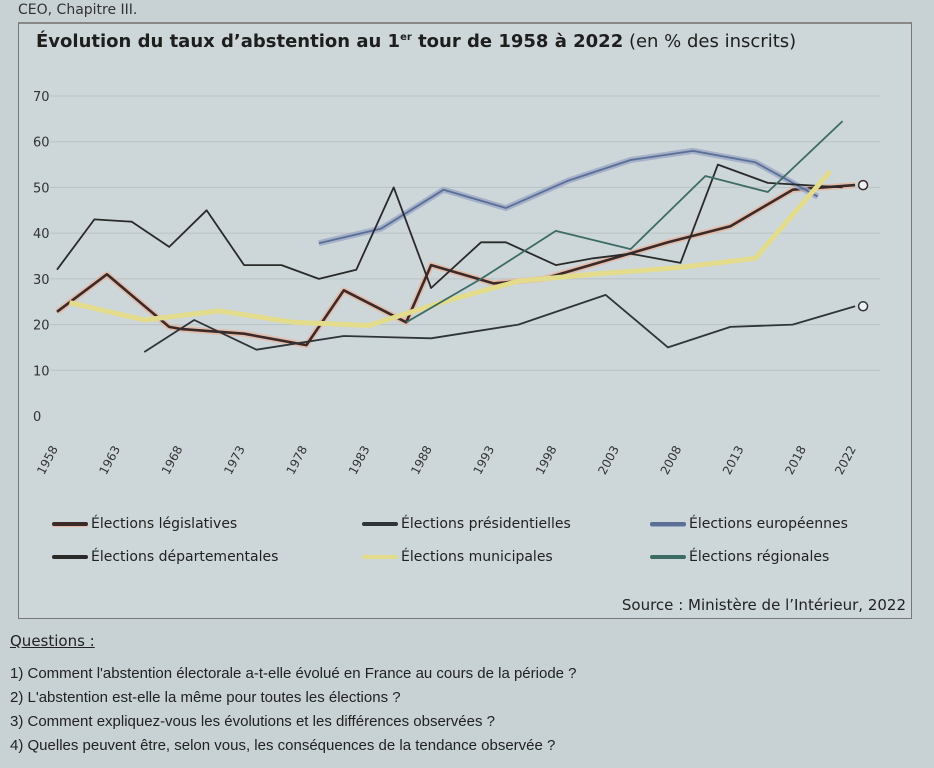 Image resolution: width=934 pixels, height=768 pixels. Describe the element at coordinates (164, 524) in the screenshot. I see `legend-label: Élections législatives` at that location.